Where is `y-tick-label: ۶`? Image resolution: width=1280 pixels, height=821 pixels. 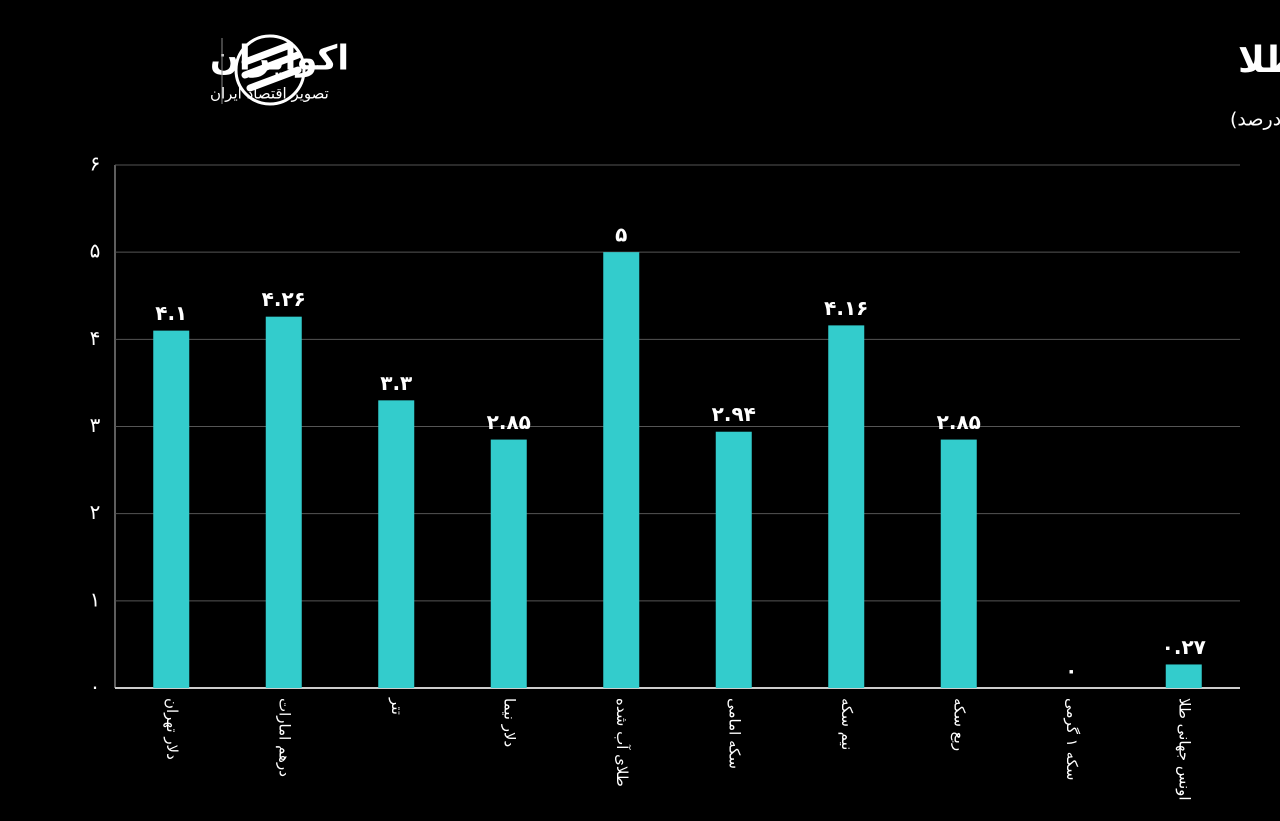
y-tick-label: ۶ is located at coordinates (95, 164).